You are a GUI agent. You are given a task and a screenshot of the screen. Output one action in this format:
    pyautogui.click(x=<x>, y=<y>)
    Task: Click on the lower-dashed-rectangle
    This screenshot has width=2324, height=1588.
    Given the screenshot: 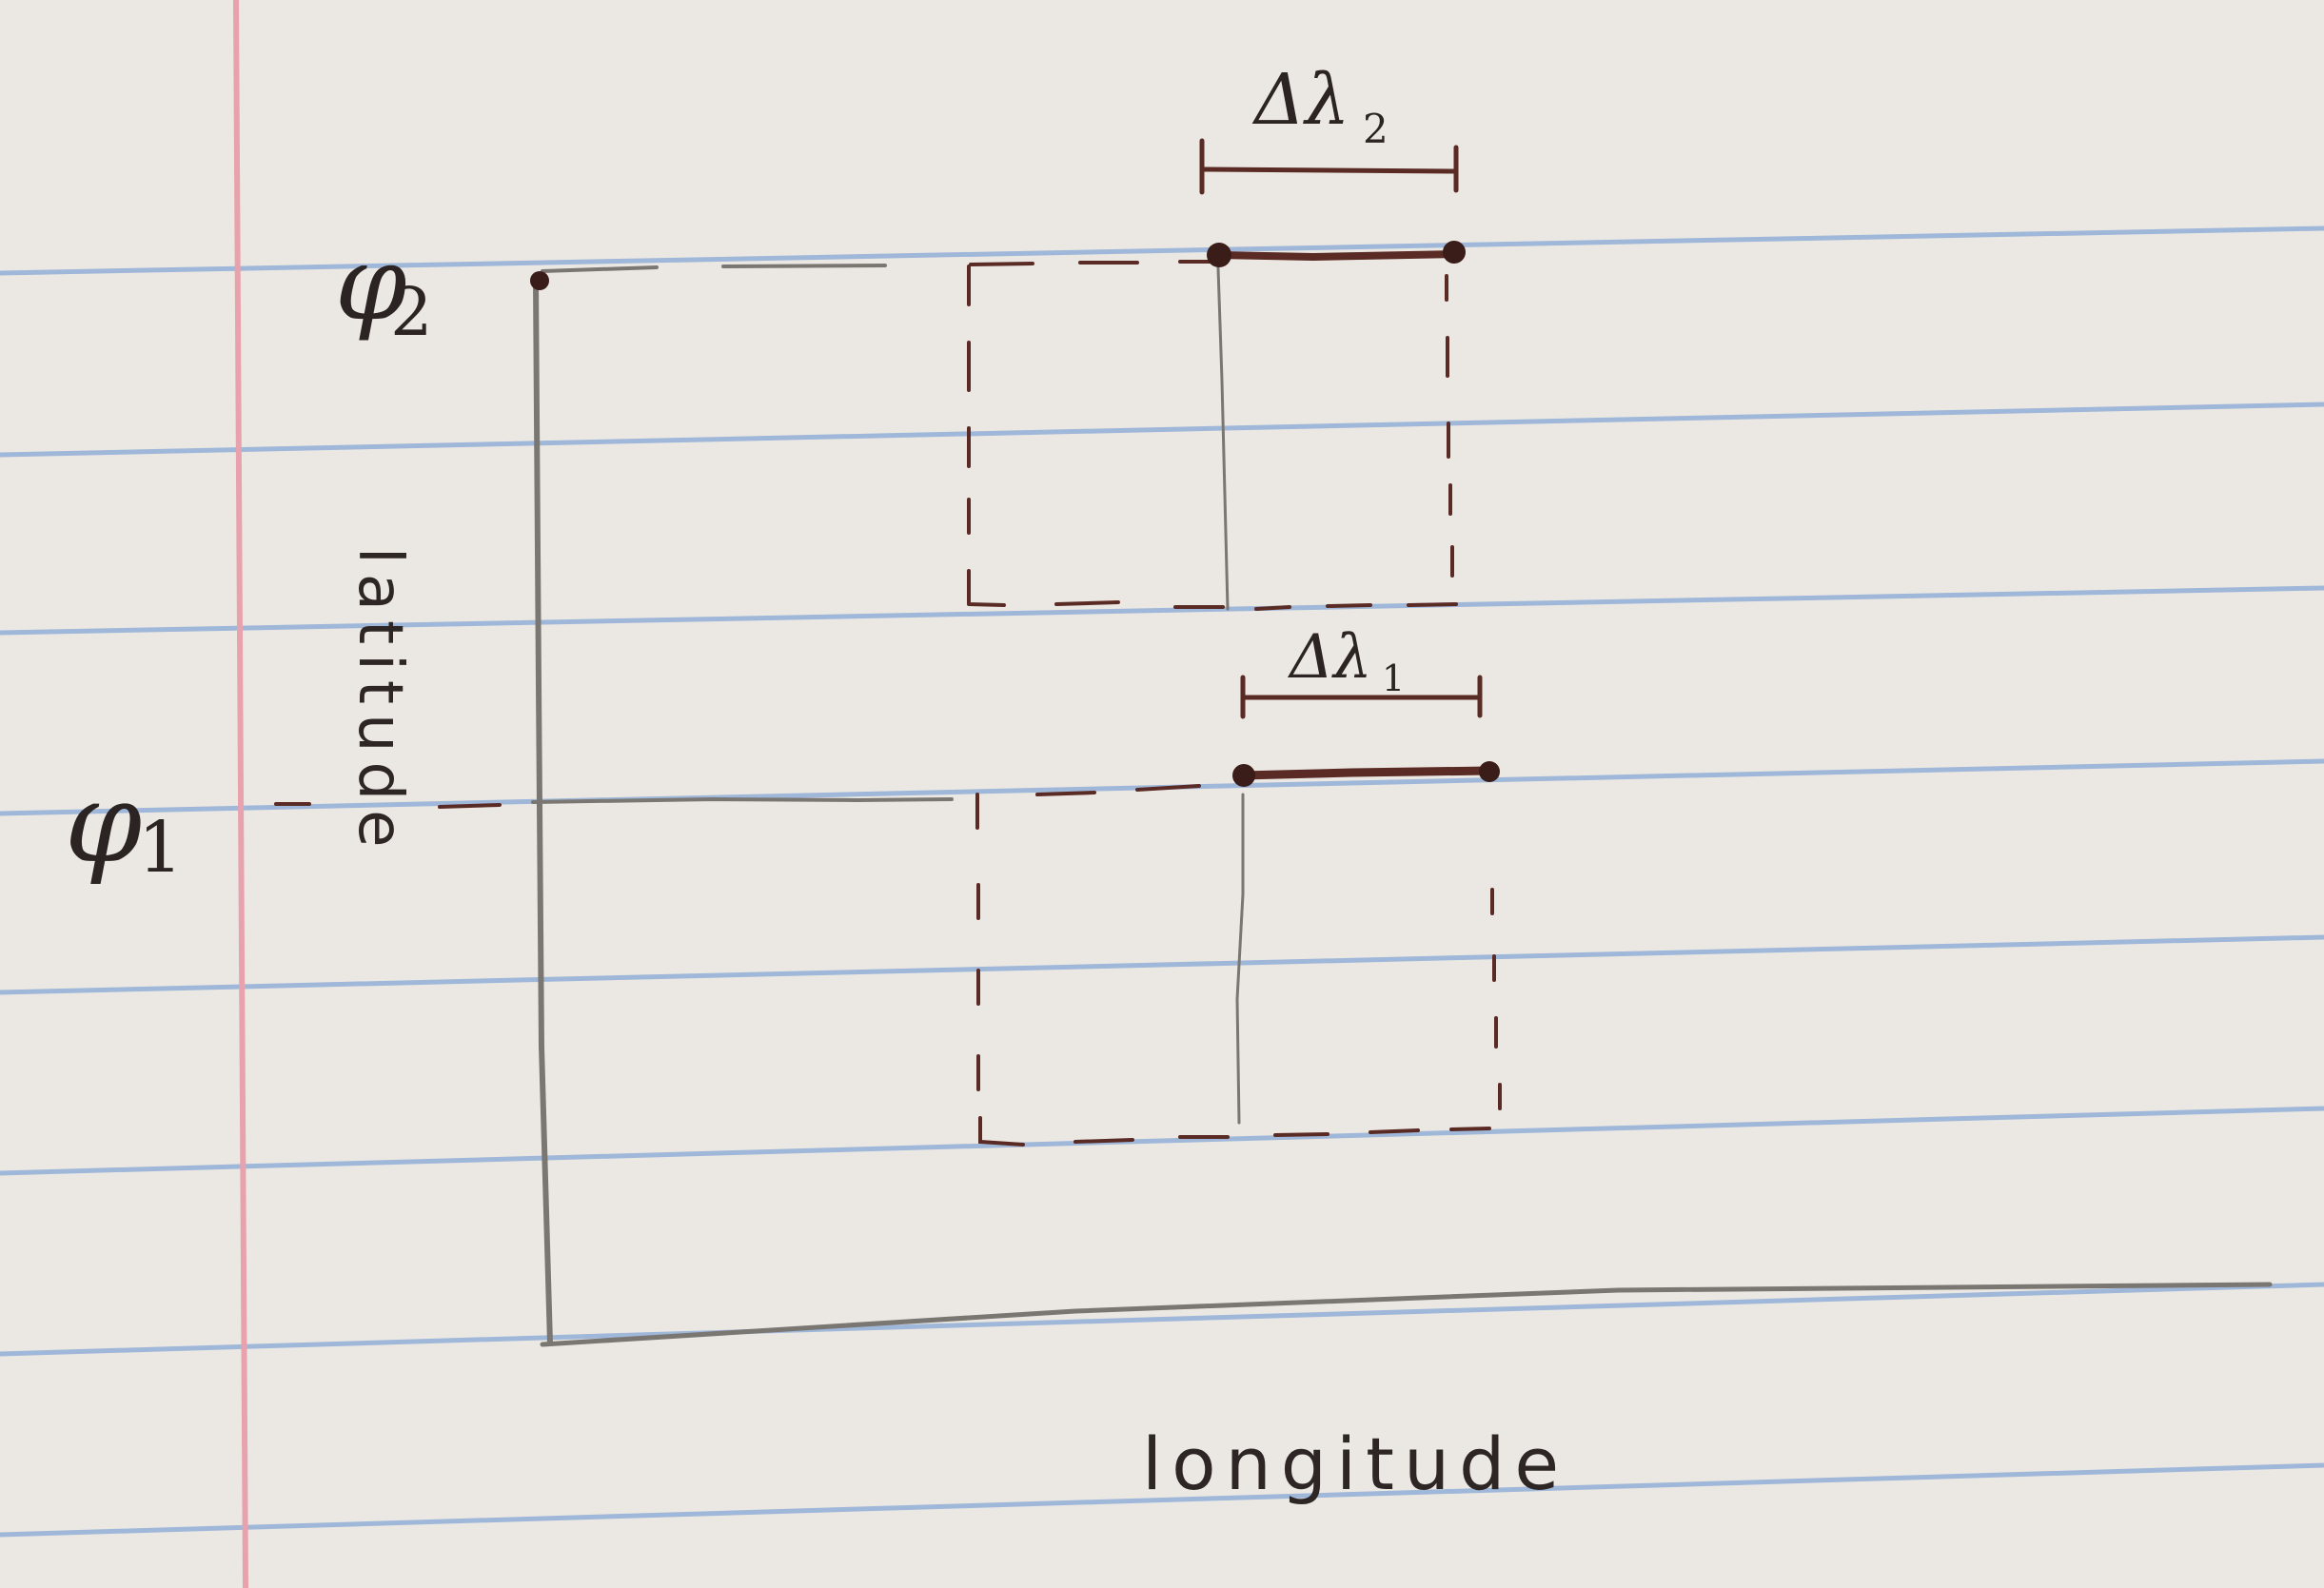 What is the action you would take?
    pyautogui.click(x=1239, y=970)
    